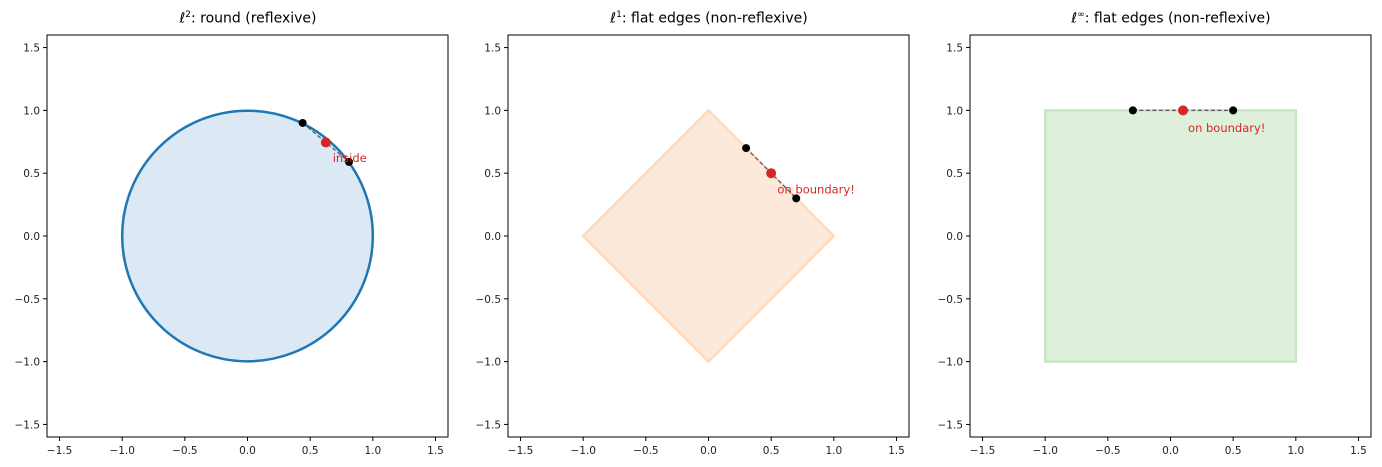 The height and width of the screenshot is (467, 1382). Describe the element at coordinates (708, 236) in the screenshot. I see `diamond-unit-ball` at that location.